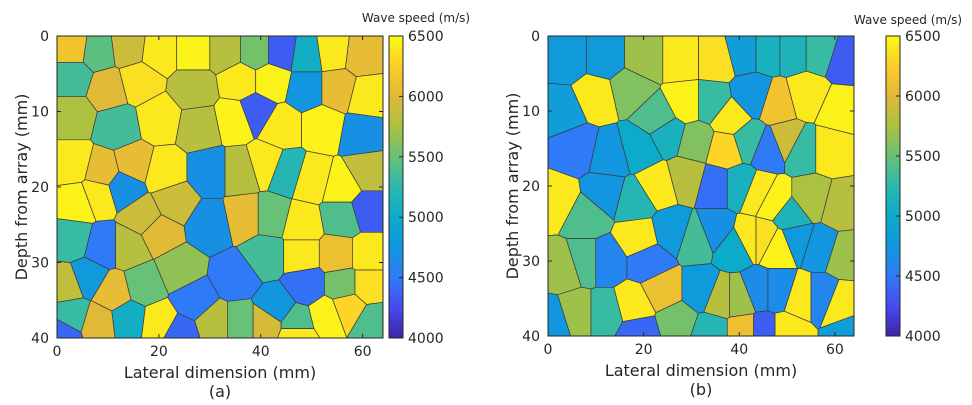  Describe the element at coordinates (416, 18) in the screenshot. I see `colorbar-title-a: Wave speed (m/s)` at that location.